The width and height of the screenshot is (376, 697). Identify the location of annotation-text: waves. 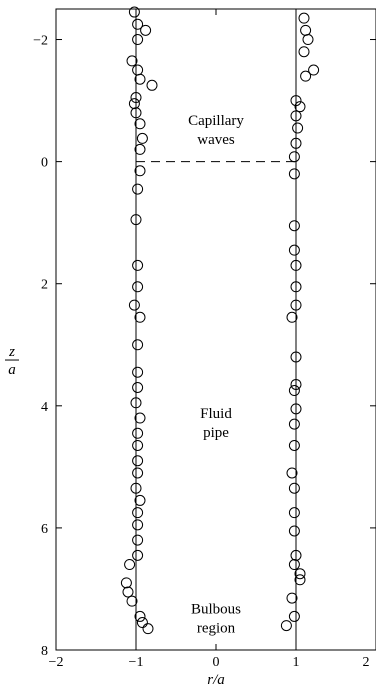
(216, 140).